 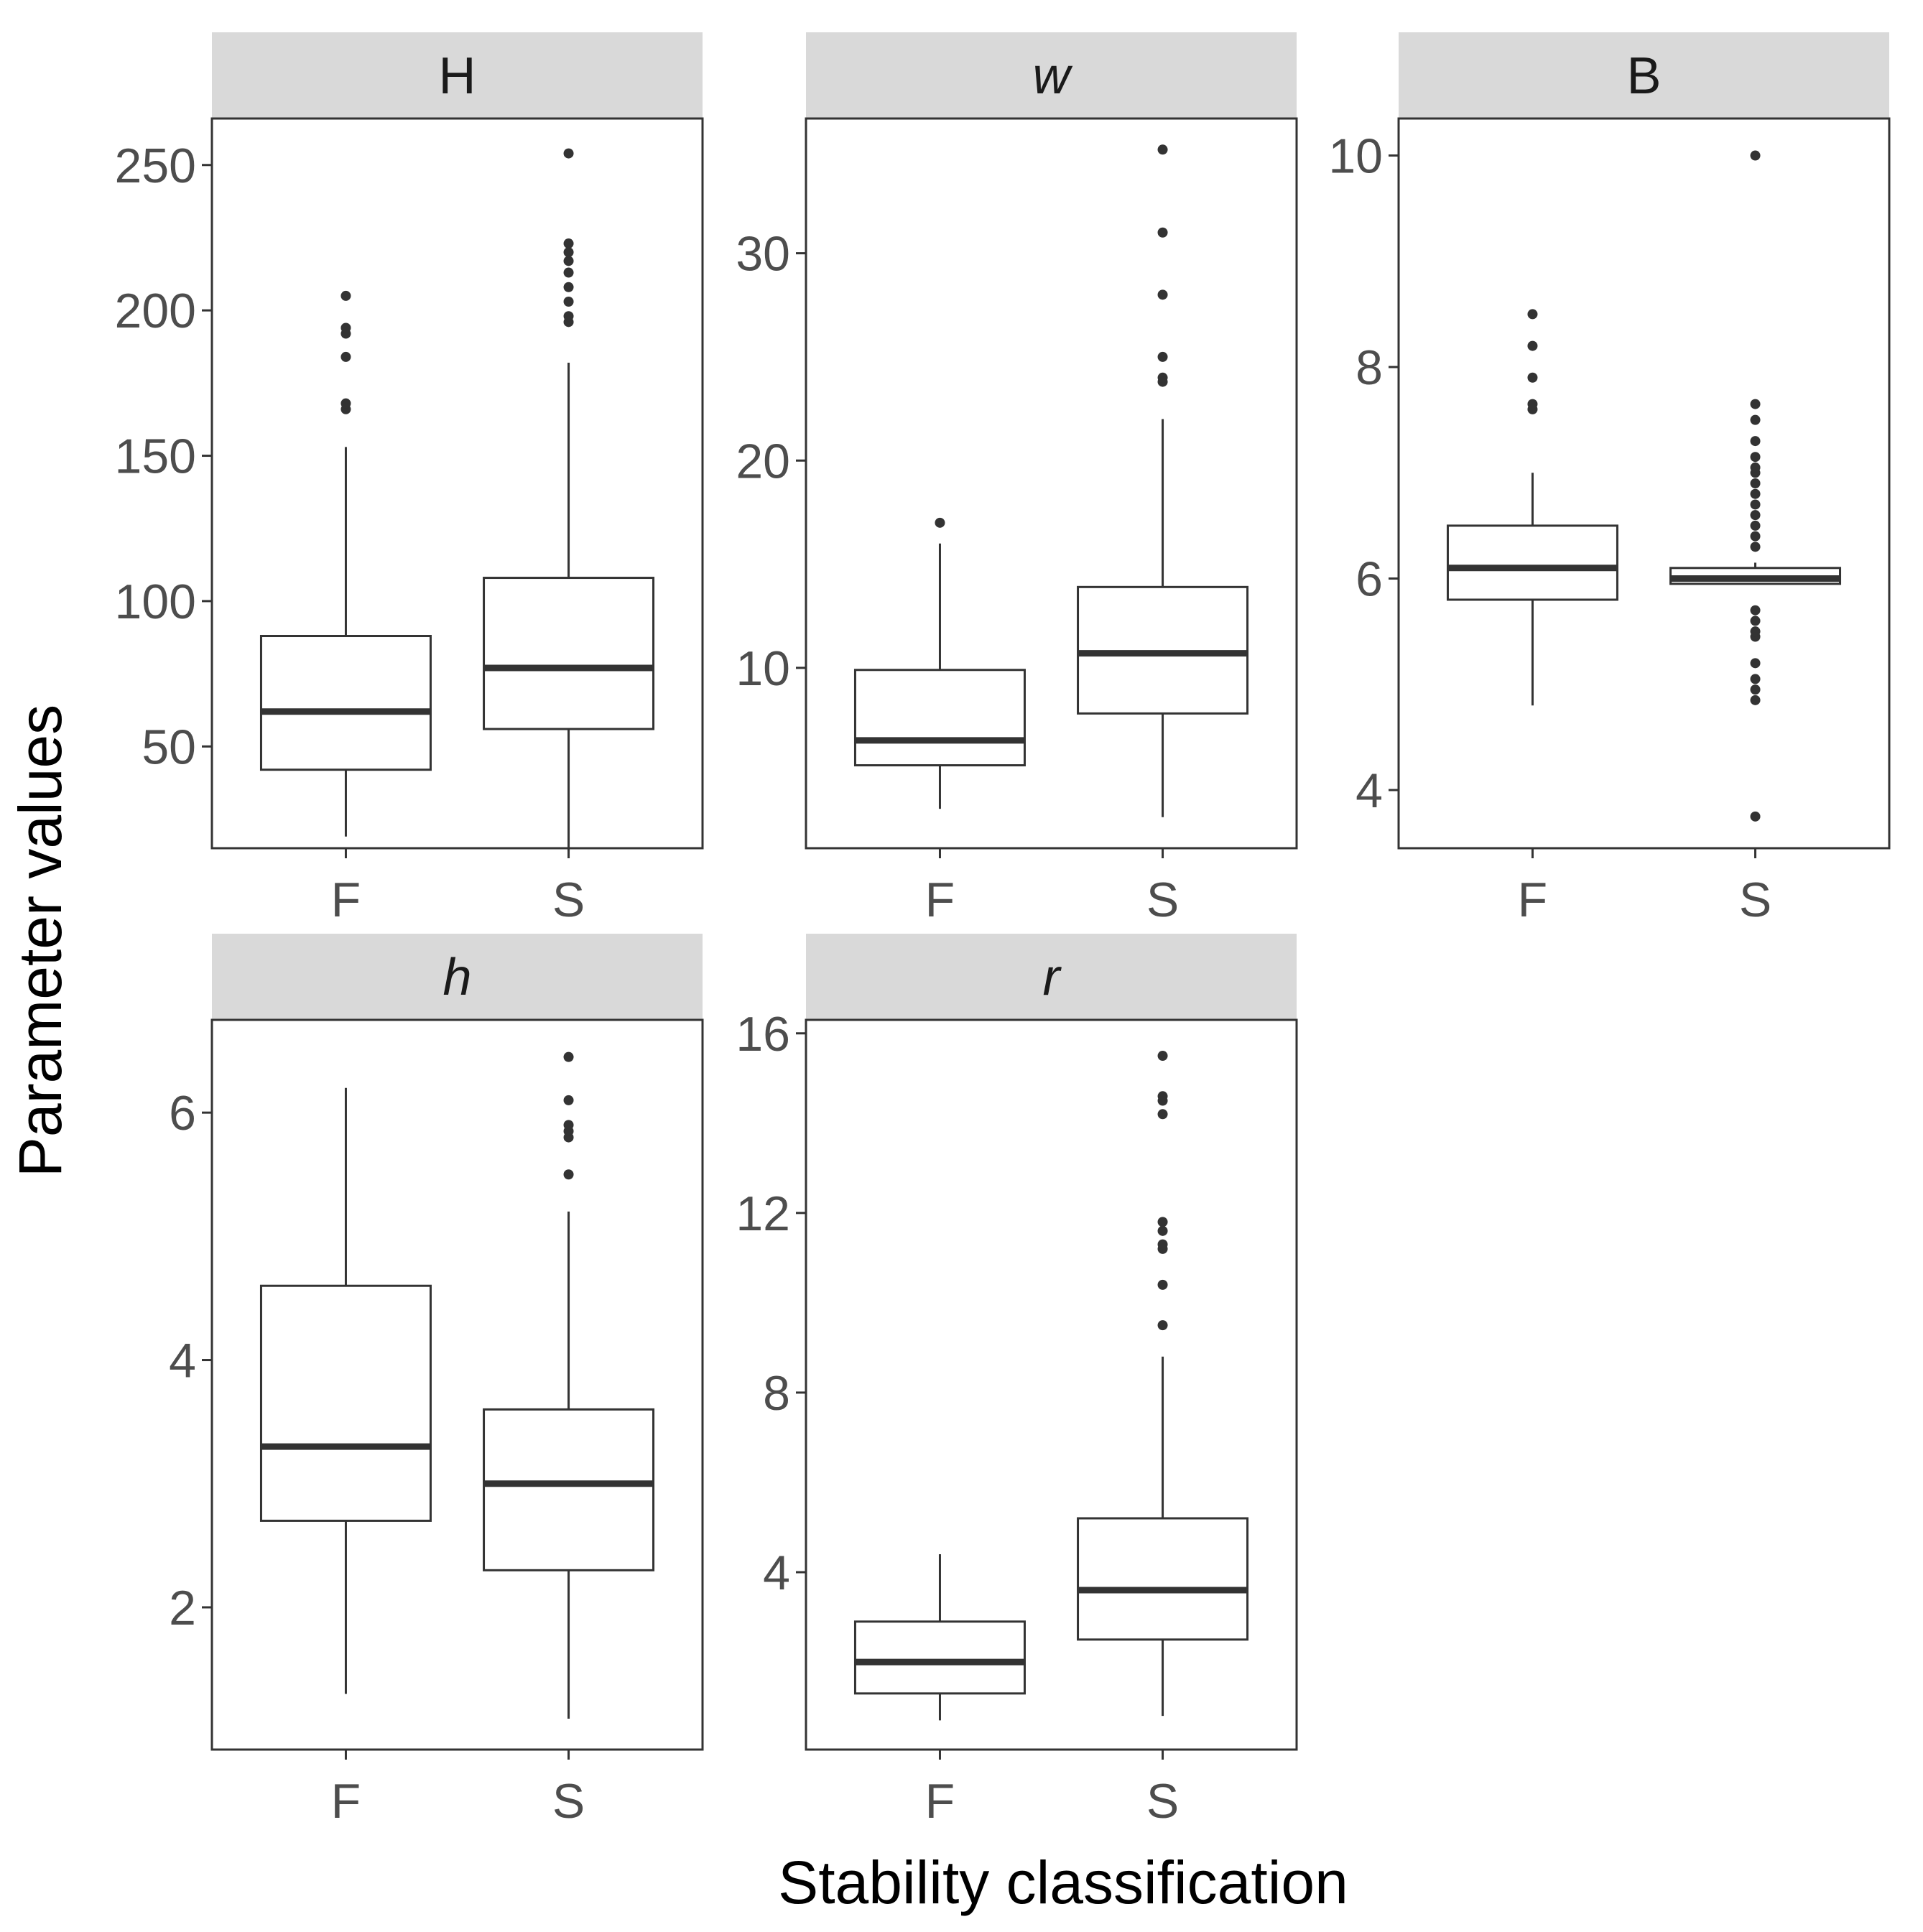 I want to click on strip-H, so click(x=457, y=75).